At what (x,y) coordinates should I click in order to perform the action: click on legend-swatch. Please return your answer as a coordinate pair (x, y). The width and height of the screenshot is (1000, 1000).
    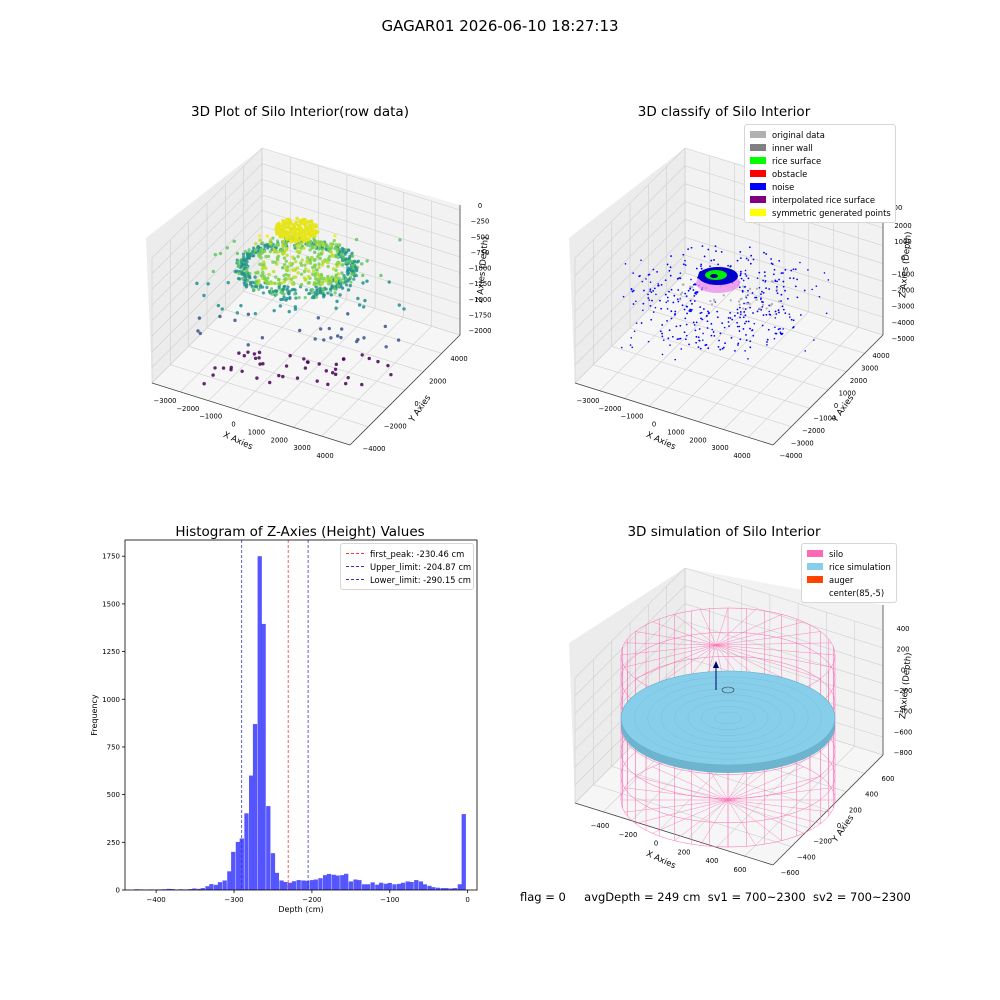
    Looking at the image, I should click on (758, 147).